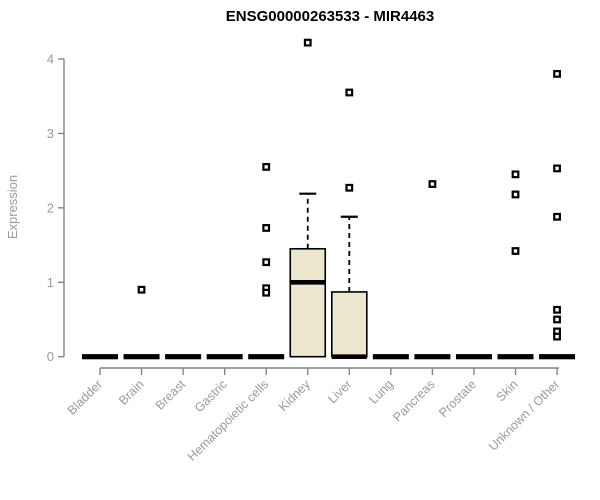  I want to click on x-tick-label: Lung, so click(381, 392).